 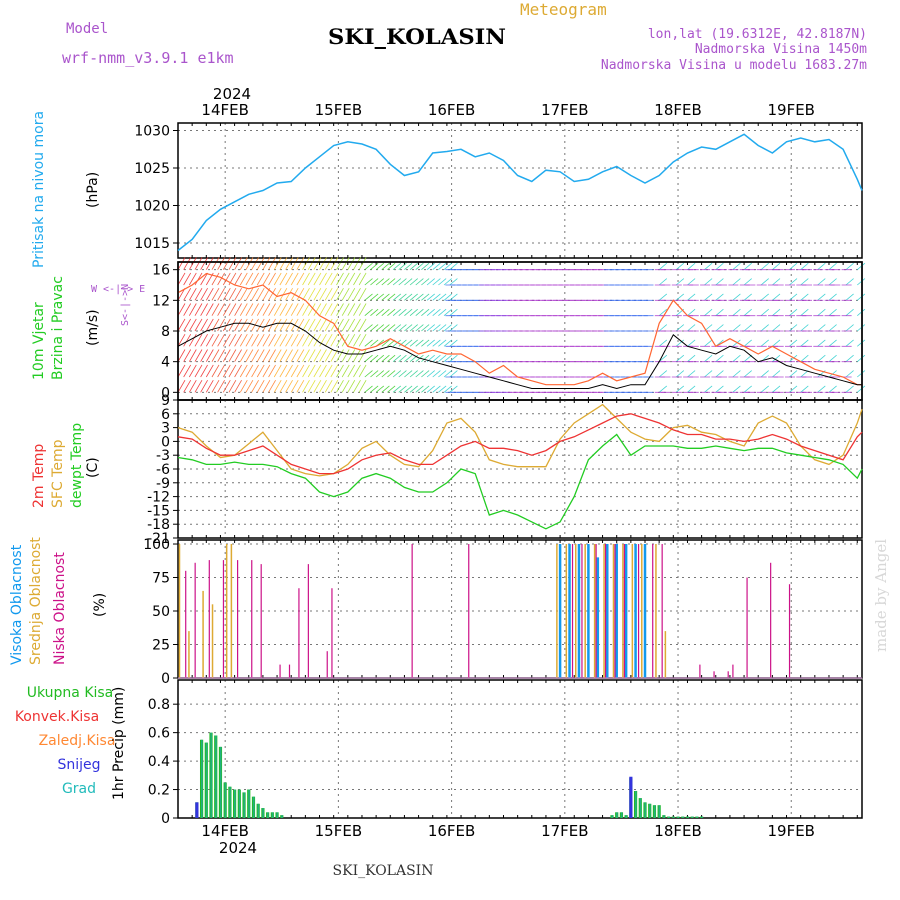 I want to click on temp-tick-label: 9, so click(x=165, y=401).